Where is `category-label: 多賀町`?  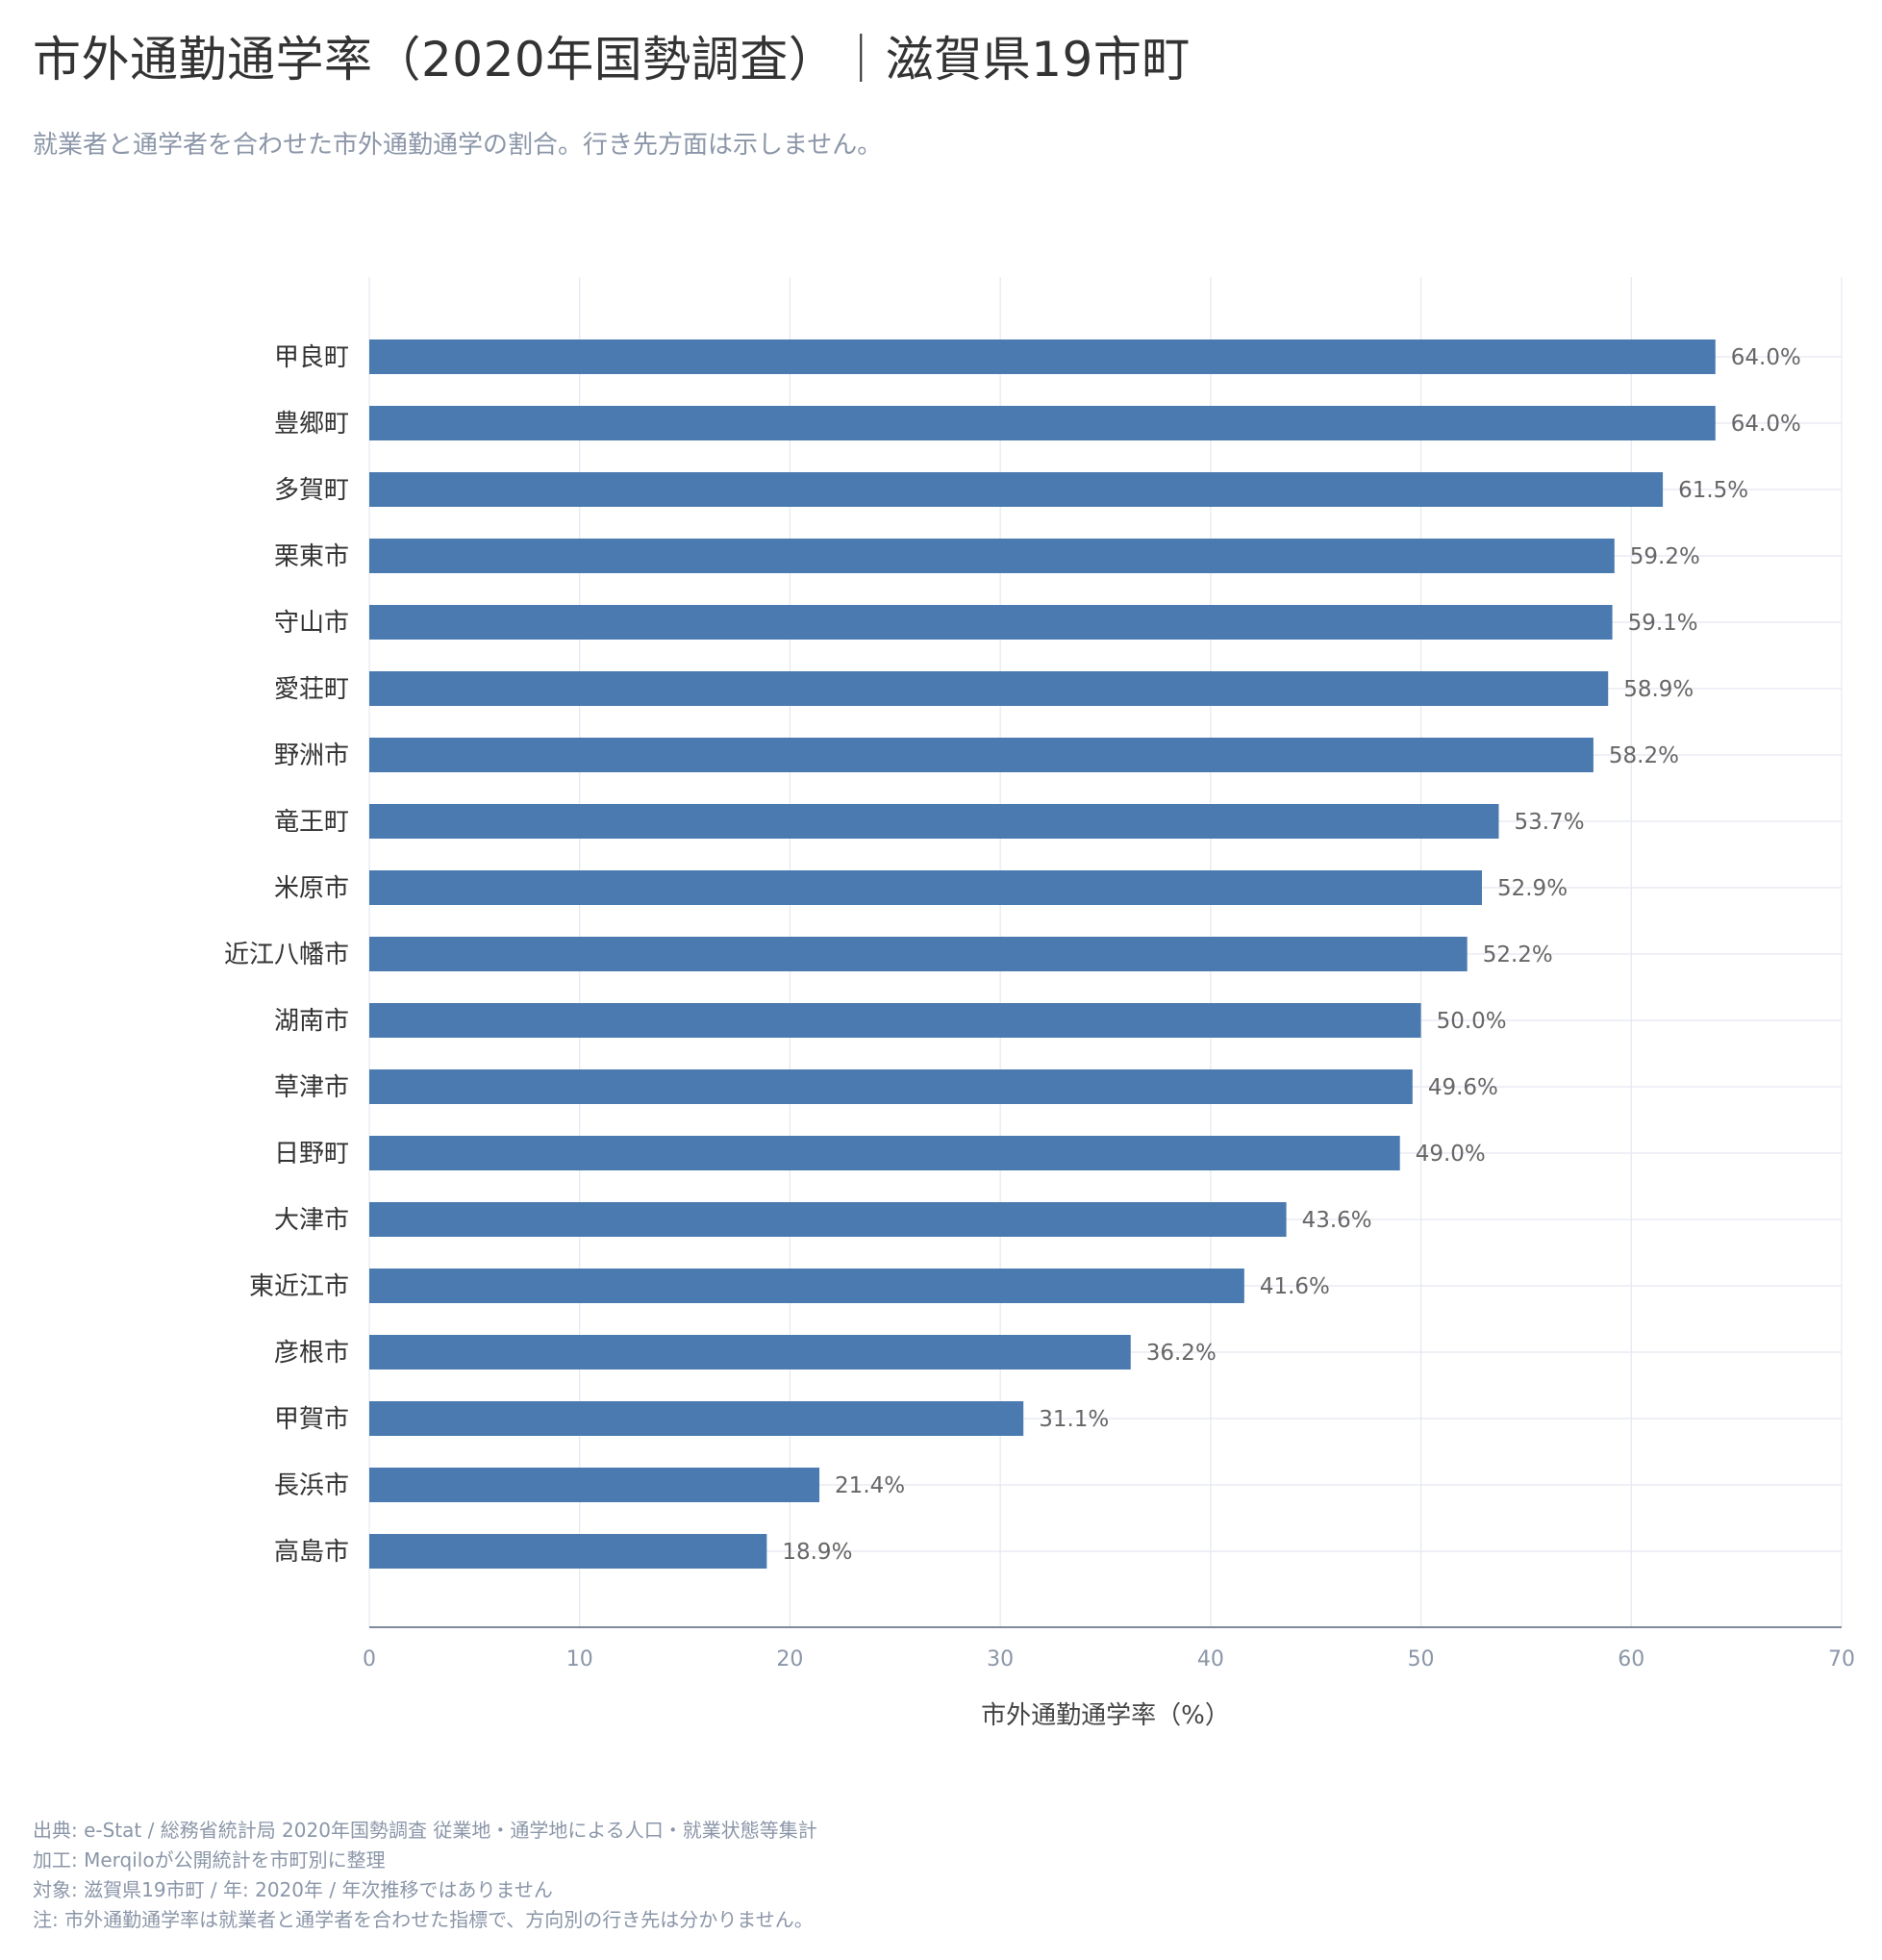
category-label: 多賀町 is located at coordinates (311, 490).